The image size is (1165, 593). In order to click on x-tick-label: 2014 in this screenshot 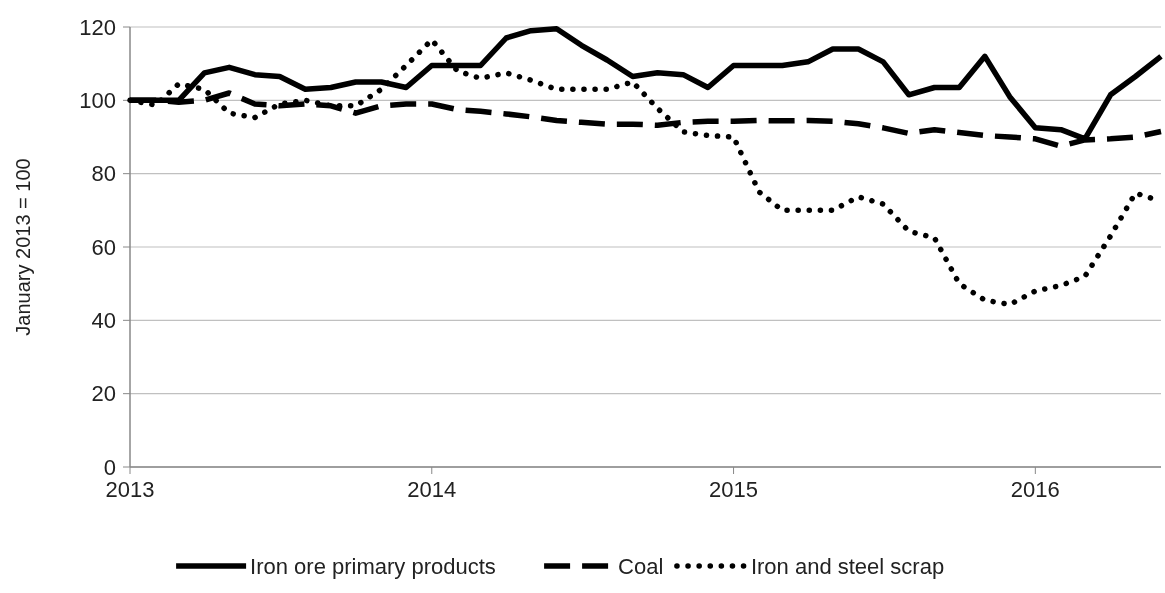, I will do `click(432, 489)`.